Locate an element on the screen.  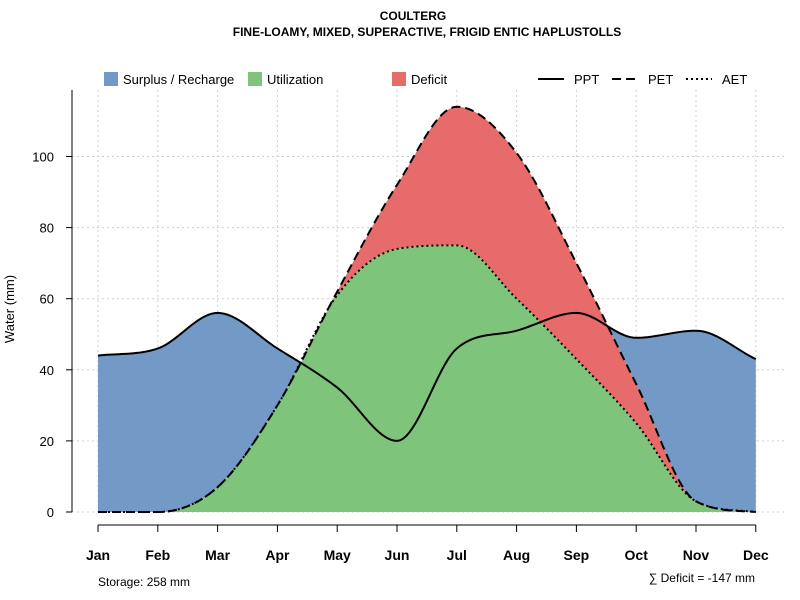
y-tick-label: 80 is located at coordinates (47, 228).